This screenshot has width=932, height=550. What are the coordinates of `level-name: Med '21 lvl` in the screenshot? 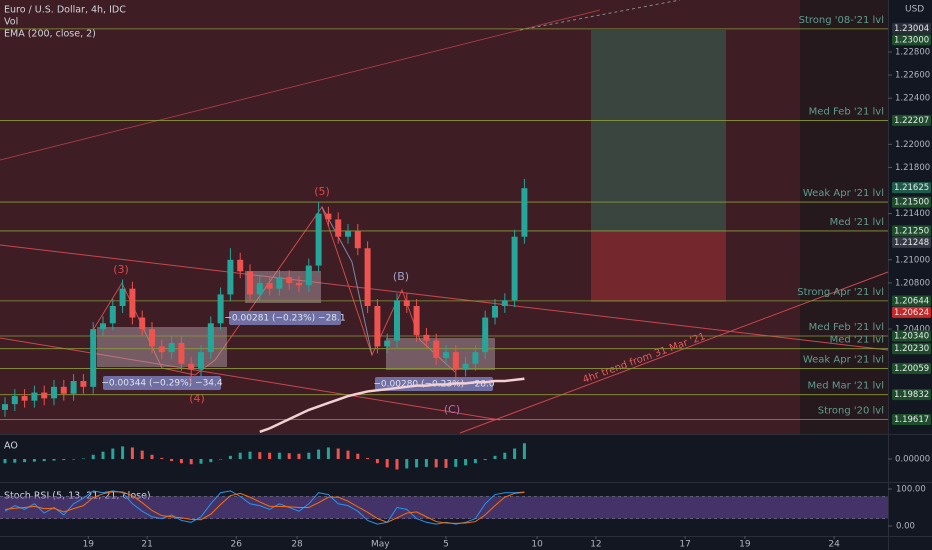 It's located at (857, 340).